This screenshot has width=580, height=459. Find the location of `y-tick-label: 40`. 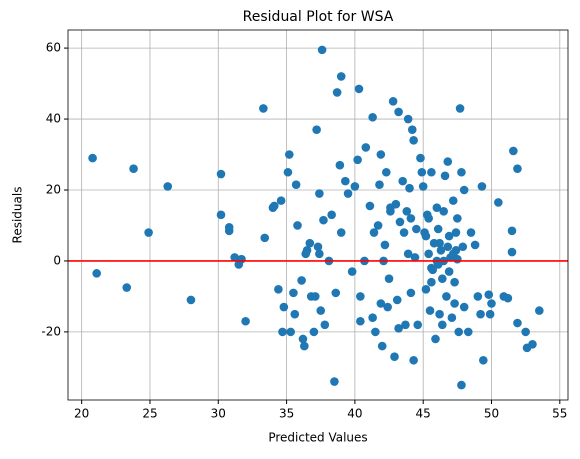

y-tick-label: 40 is located at coordinates (53, 119).